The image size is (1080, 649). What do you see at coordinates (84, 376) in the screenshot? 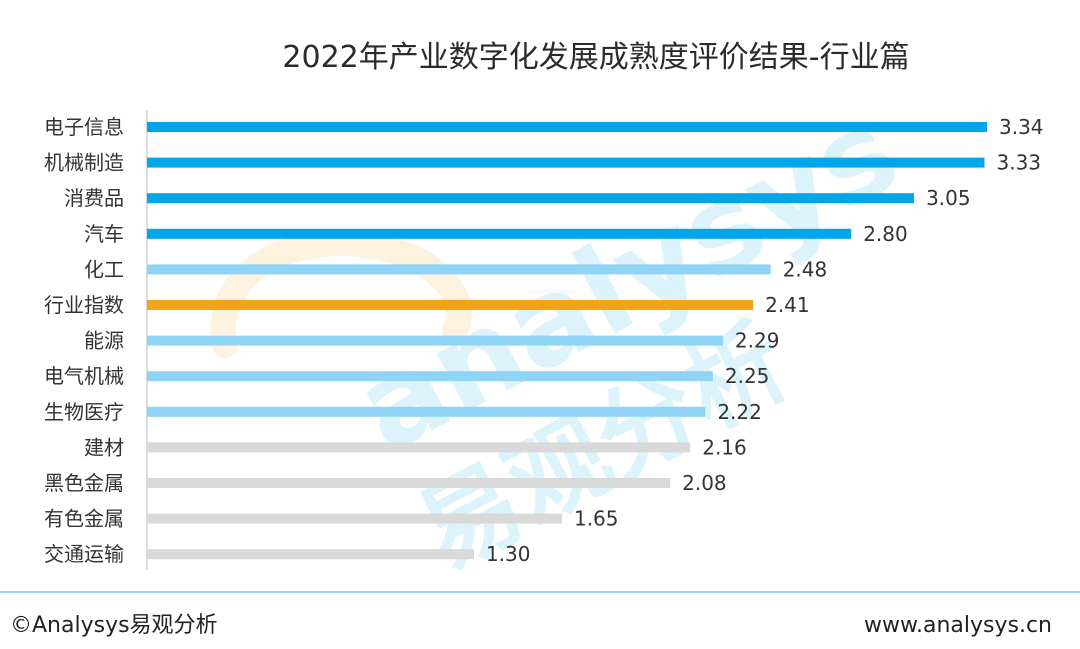
I see `category-label: 电气机械` at bounding box center [84, 376].